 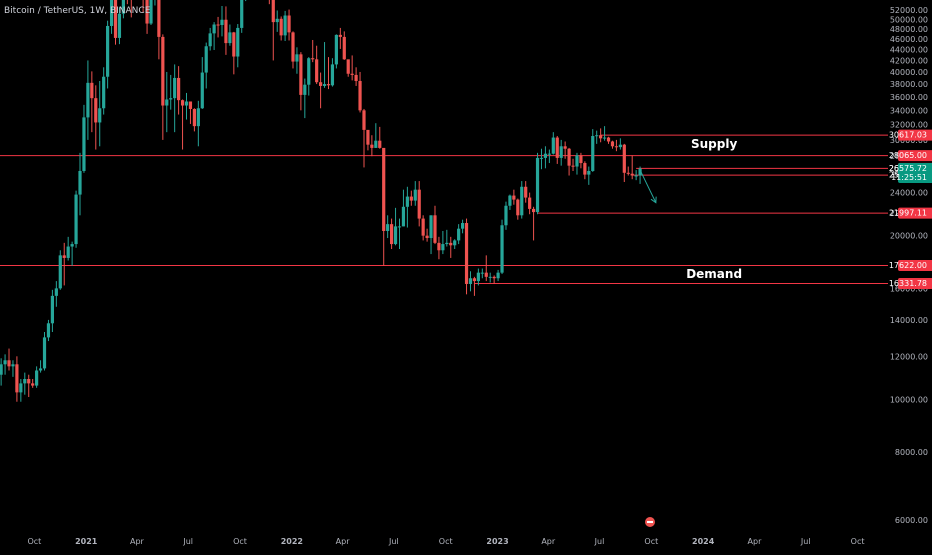 What do you see at coordinates (77, 11) in the screenshot?
I see `symbol-title: Bitcoin / TetherUS, 1W, BINANCE` at bounding box center [77, 11].